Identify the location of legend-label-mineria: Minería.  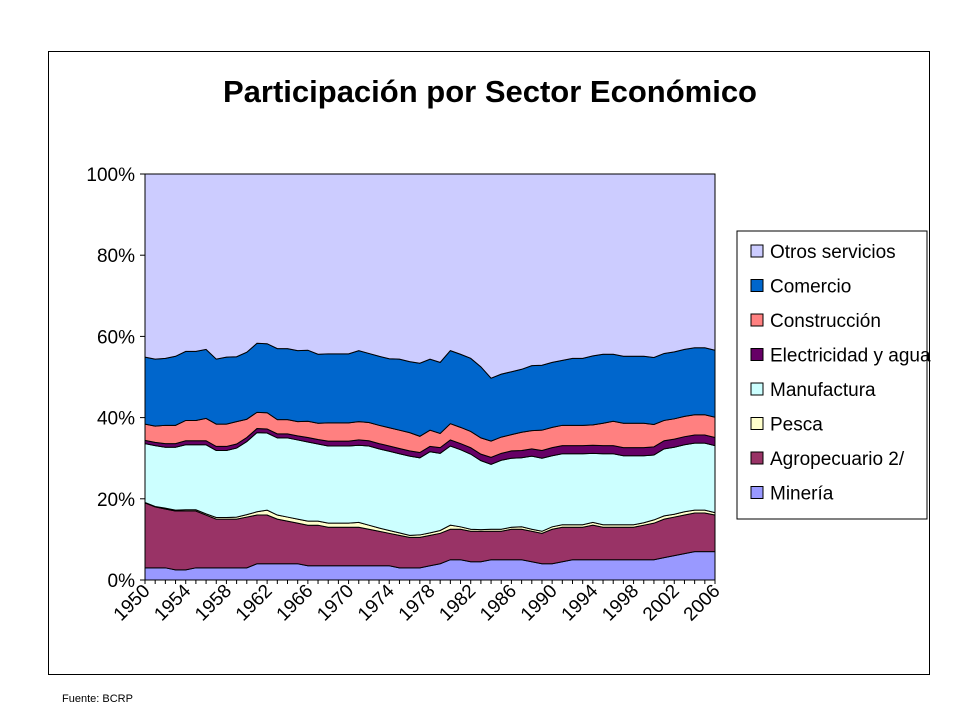
(802, 494).